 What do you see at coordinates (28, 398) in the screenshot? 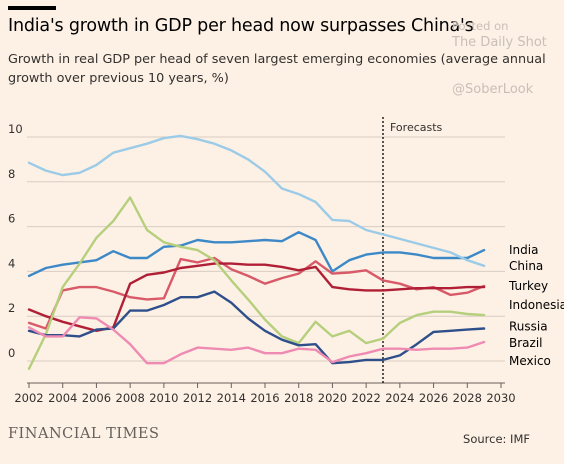
I see `x-tick-label-2002: 2002` at bounding box center [28, 398].